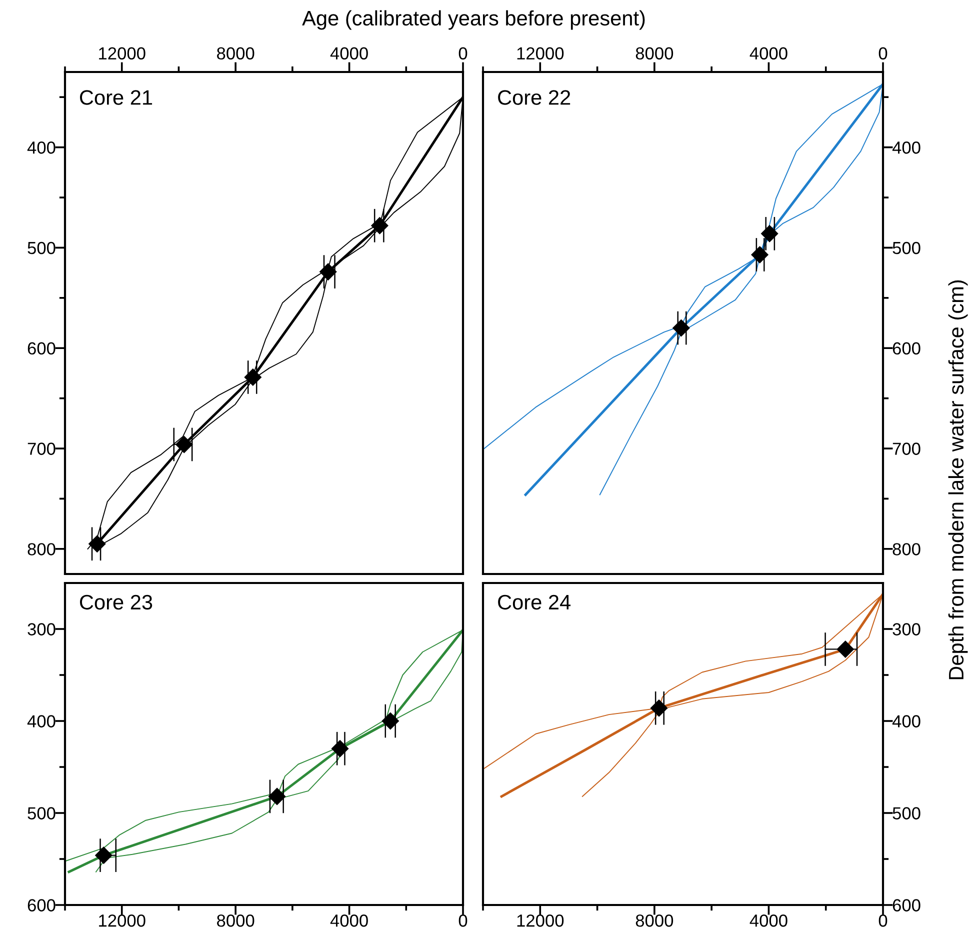  Describe the element at coordinates (906, 448) in the screenshot. I see `y2-tick-label: 700` at that location.